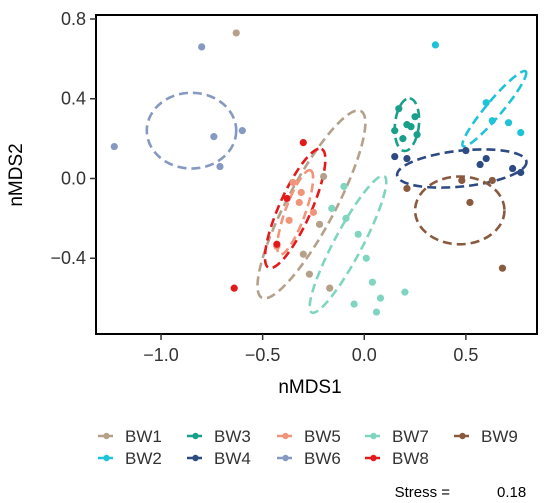 This screenshot has width=550, height=503. I want to click on legend-label: BW3, so click(232, 436).